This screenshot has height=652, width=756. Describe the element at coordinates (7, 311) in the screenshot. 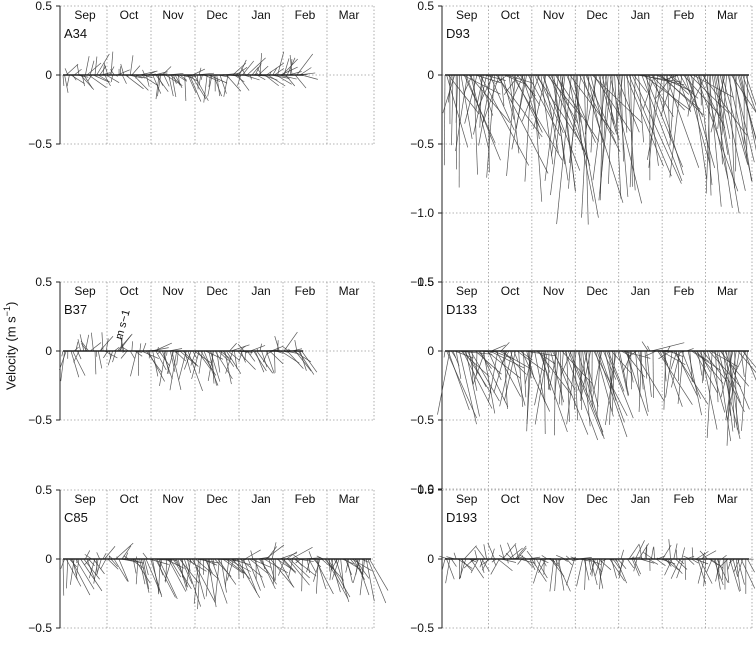

I see `y-axis-title-sup: −1` at that location.